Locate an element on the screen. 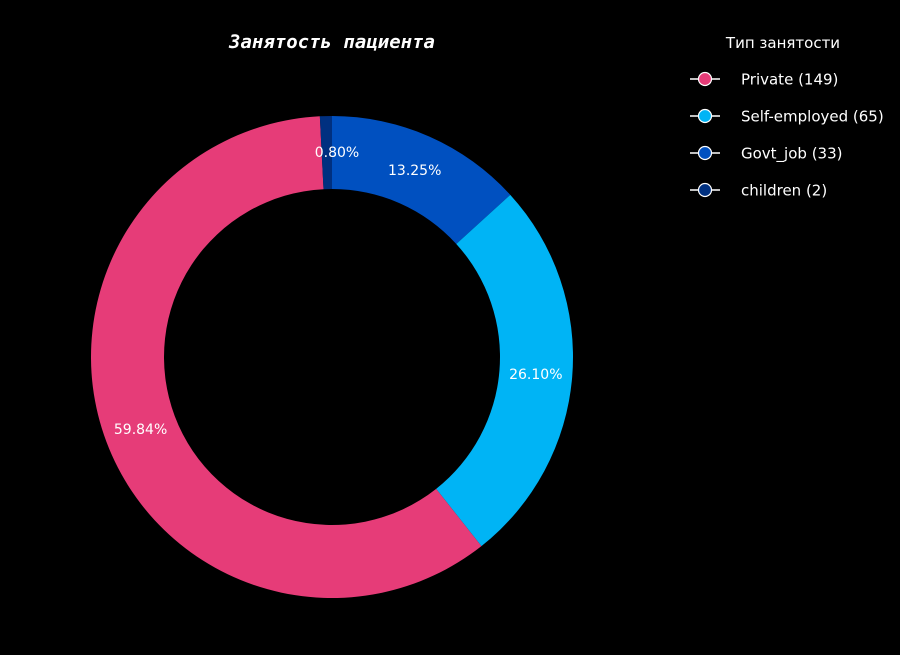  percent-label-children: 0.80% is located at coordinates (337, 153).